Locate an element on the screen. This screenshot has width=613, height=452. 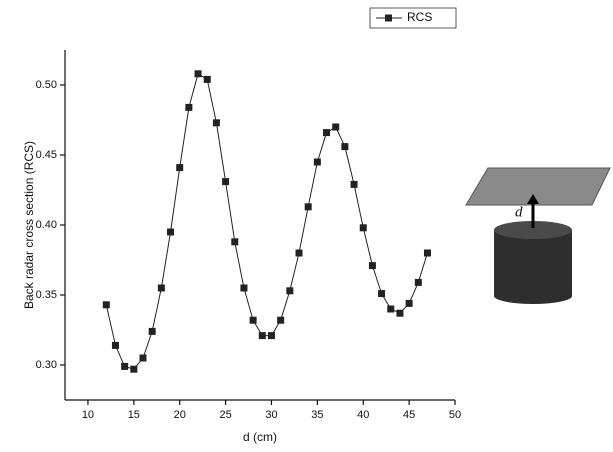
legend-box is located at coordinates (413, 18).